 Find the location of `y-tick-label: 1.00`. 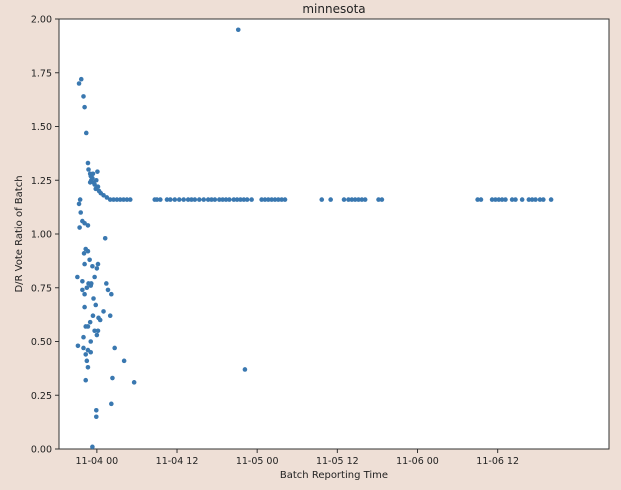

y-tick-label: 1.00 is located at coordinates (41, 235).